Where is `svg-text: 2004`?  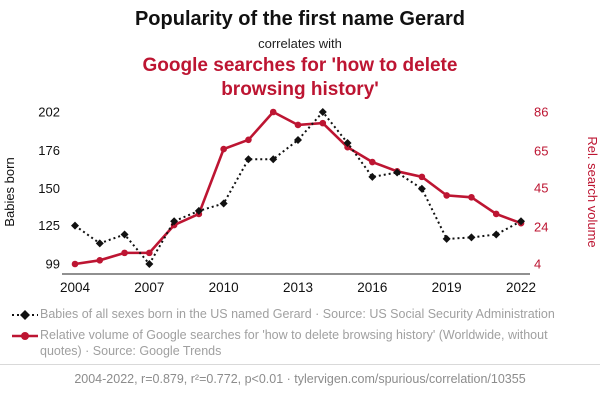 svg-text: 2004 is located at coordinates (75, 287).